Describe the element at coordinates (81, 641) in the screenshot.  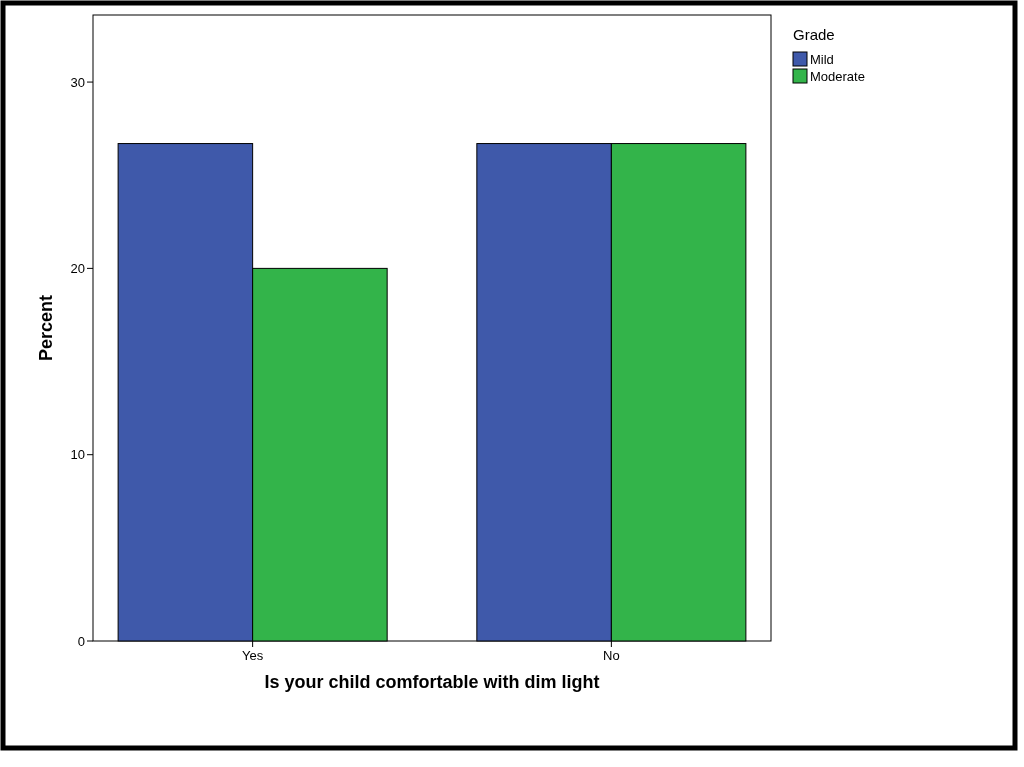
I see `y-tick-label: 0` at that location.